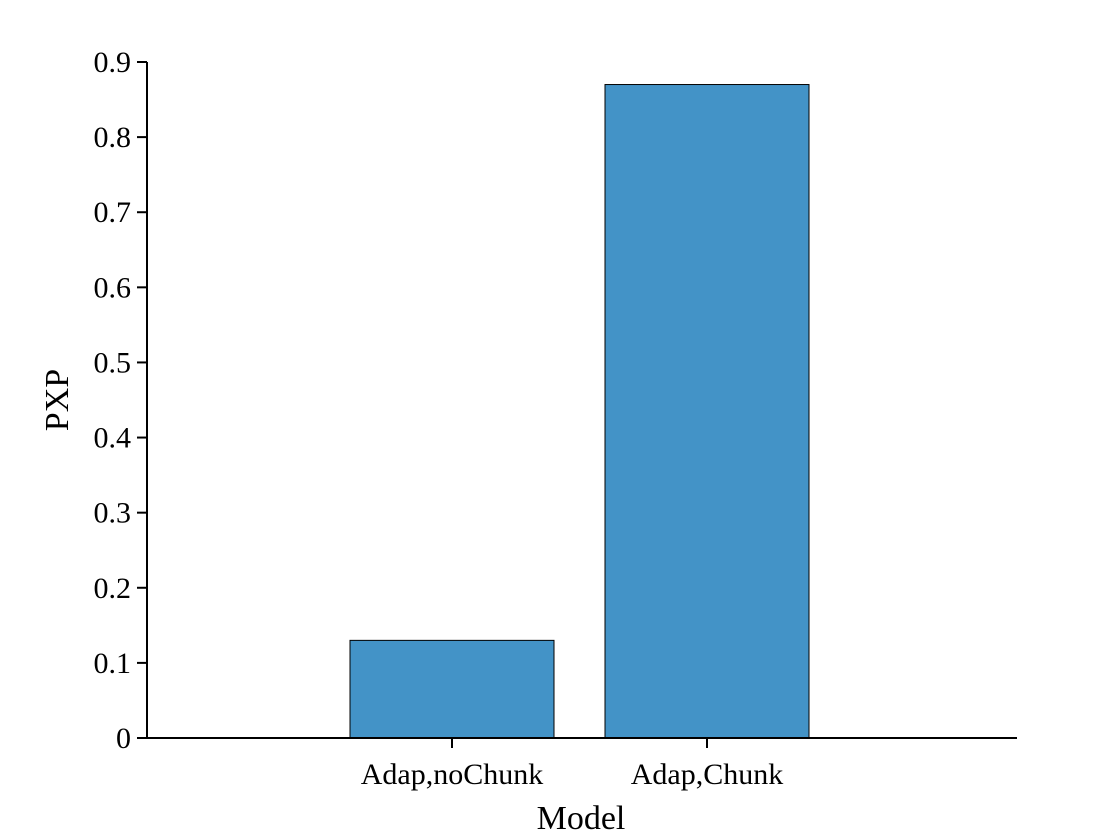 The width and height of the screenshot is (1120, 840). Describe the element at coordinates (452, 774) in the screenshot. I see `x-tick-label: Adap,noChunk` at that location.